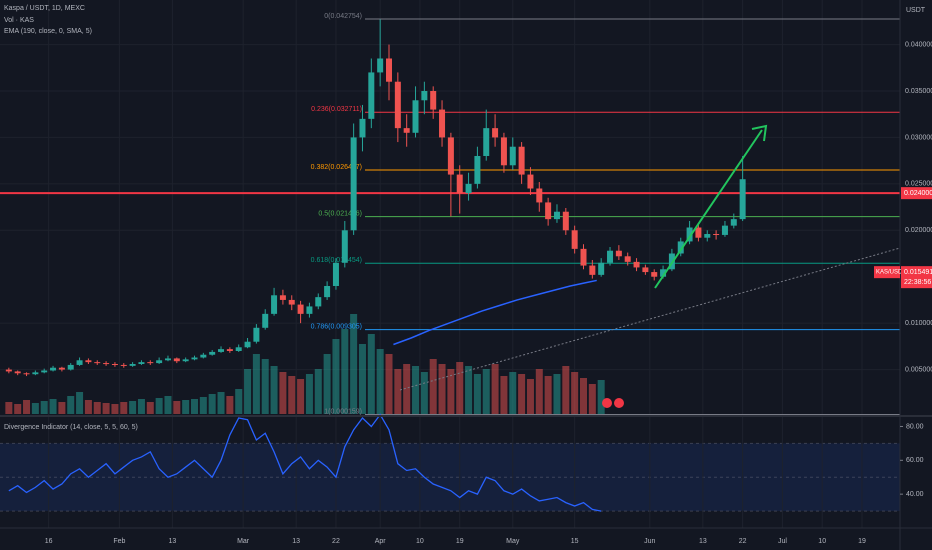 The image size is (932, 550). Describe the element at coordinates (743, 541) in the screenshot. I see `x-tick-label: 22` at that location.